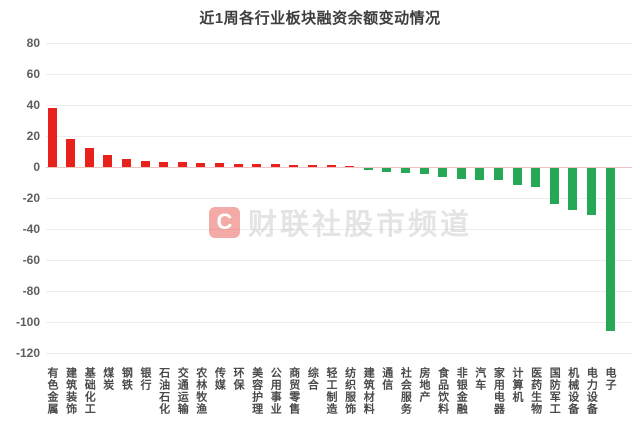  What do you see at coordinates (386, 379) in the screenshot?
I see `x-axis-label-通信: 通信` at bounding box center [386, 379].